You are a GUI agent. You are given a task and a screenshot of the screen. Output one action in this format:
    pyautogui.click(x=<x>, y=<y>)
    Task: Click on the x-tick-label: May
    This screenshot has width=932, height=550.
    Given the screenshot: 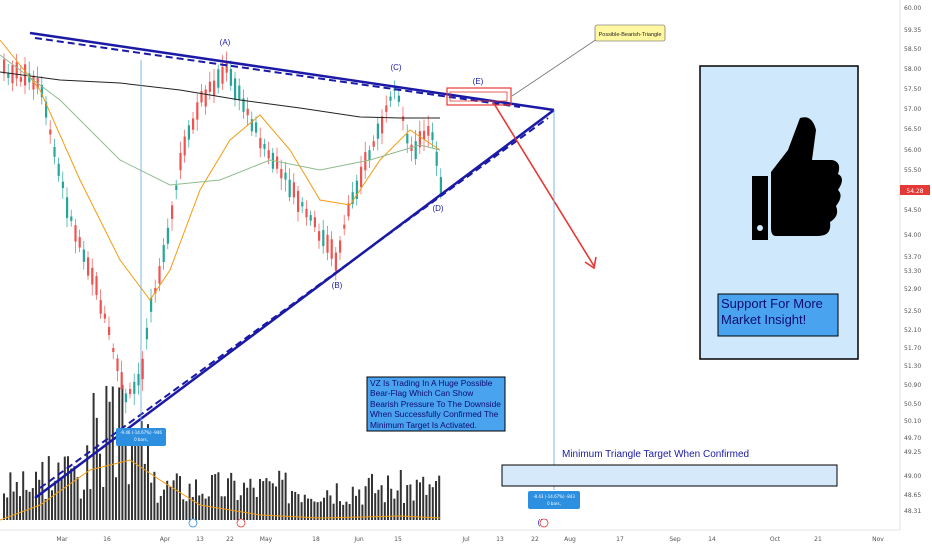 What is the action you would take?
    pyautogui.click(x=266, y=539)
    